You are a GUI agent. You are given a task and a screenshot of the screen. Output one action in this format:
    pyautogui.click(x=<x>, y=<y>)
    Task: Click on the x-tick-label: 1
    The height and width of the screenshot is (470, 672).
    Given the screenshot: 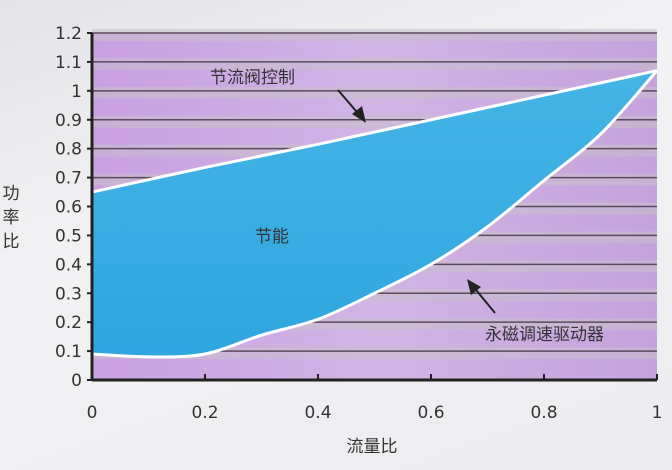 What is the action you would take?
    pyautogui.click(x=657, y=413)
    